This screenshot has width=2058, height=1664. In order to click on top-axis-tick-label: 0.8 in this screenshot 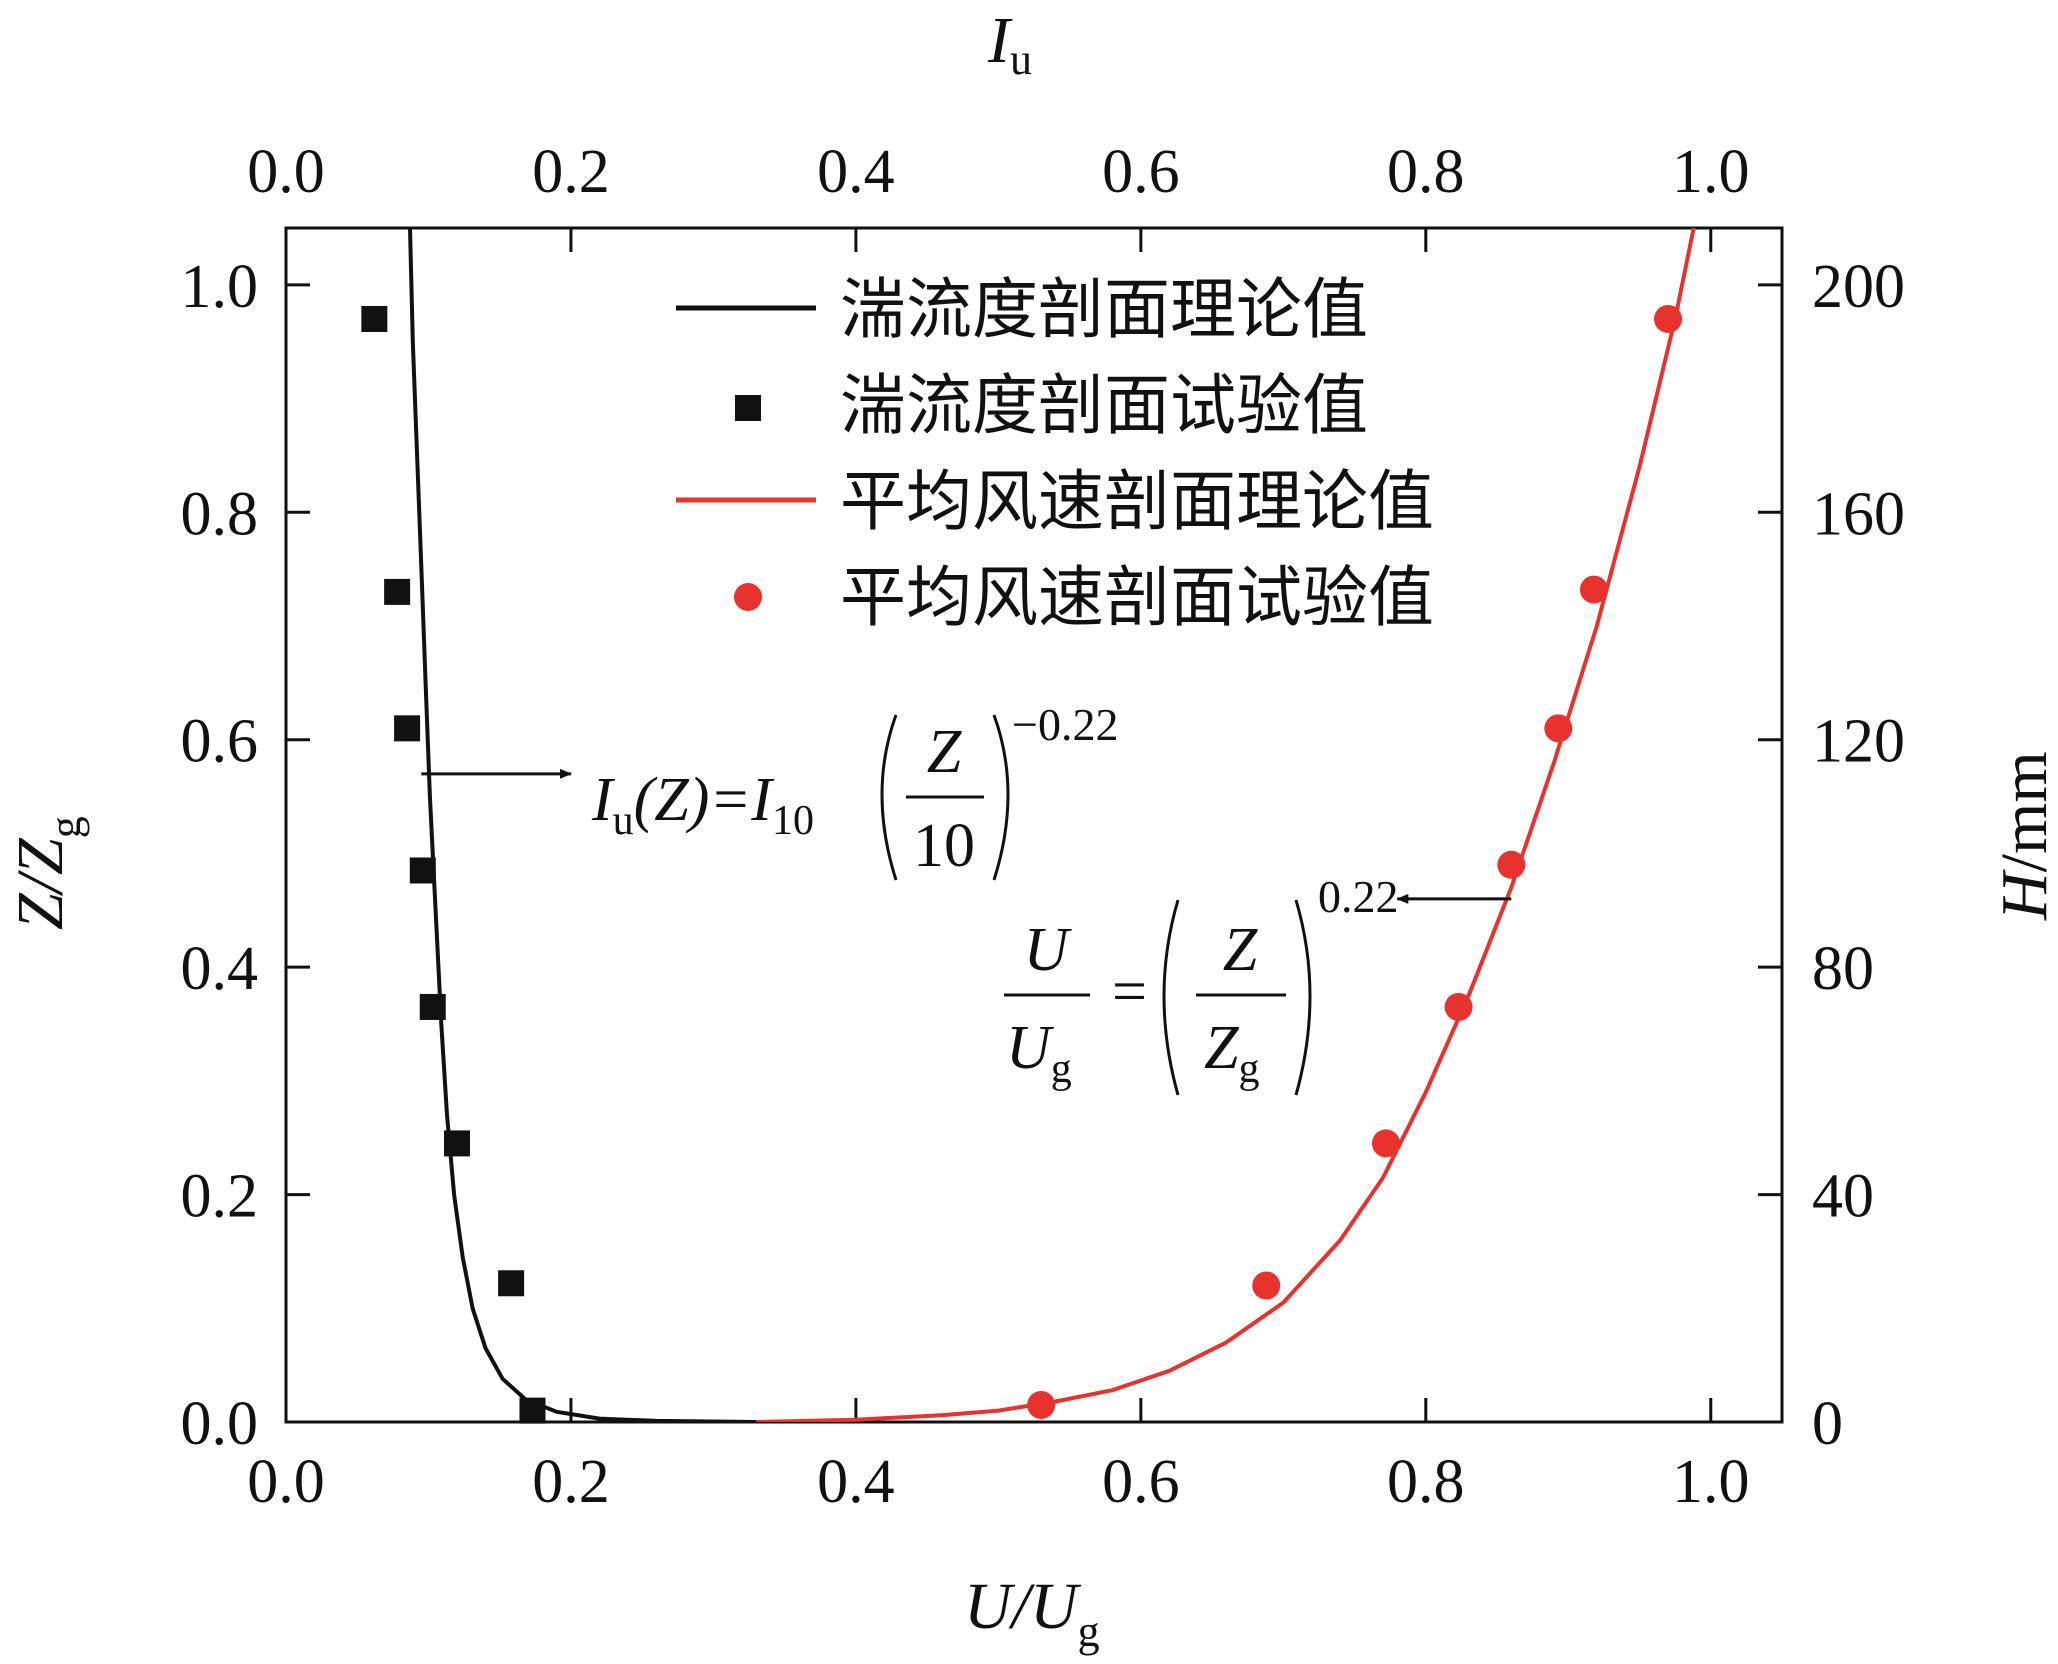, I will do `click(1426, 172)`.